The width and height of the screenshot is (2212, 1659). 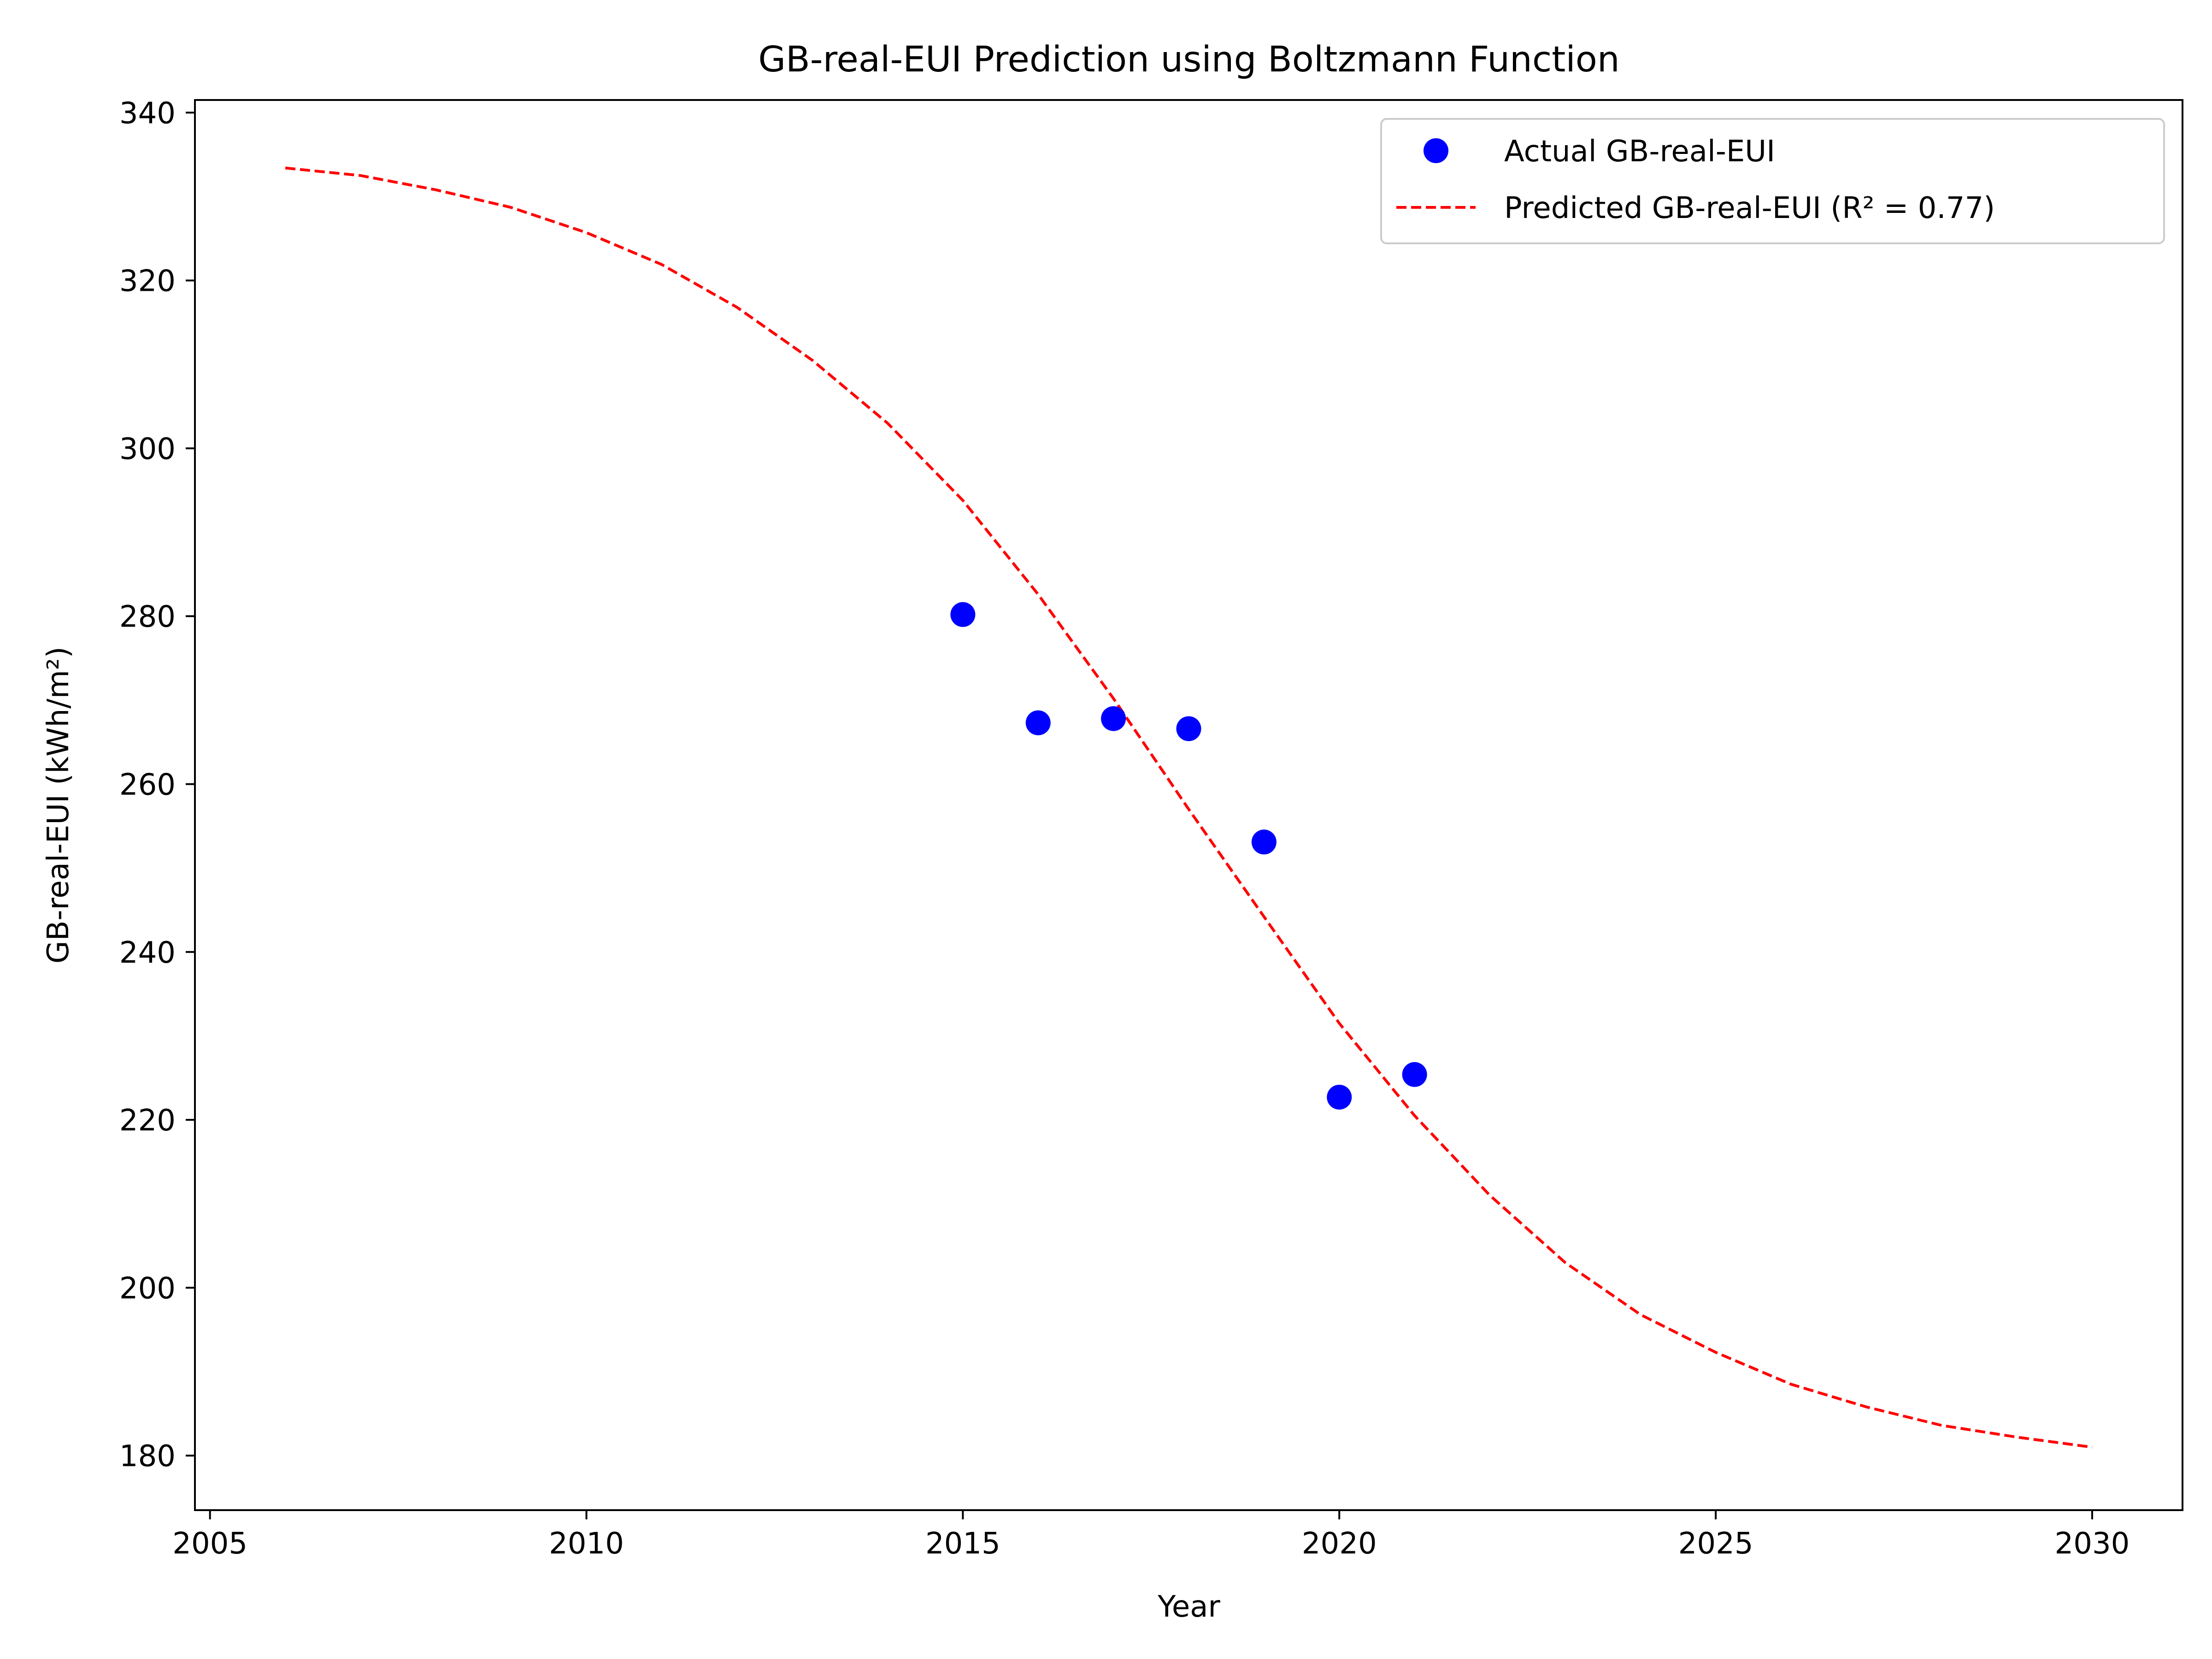 I want to click on x-axis-ticks: 2005 2010 2015 2020 2025 2030, so click(x=1151, y=1535).